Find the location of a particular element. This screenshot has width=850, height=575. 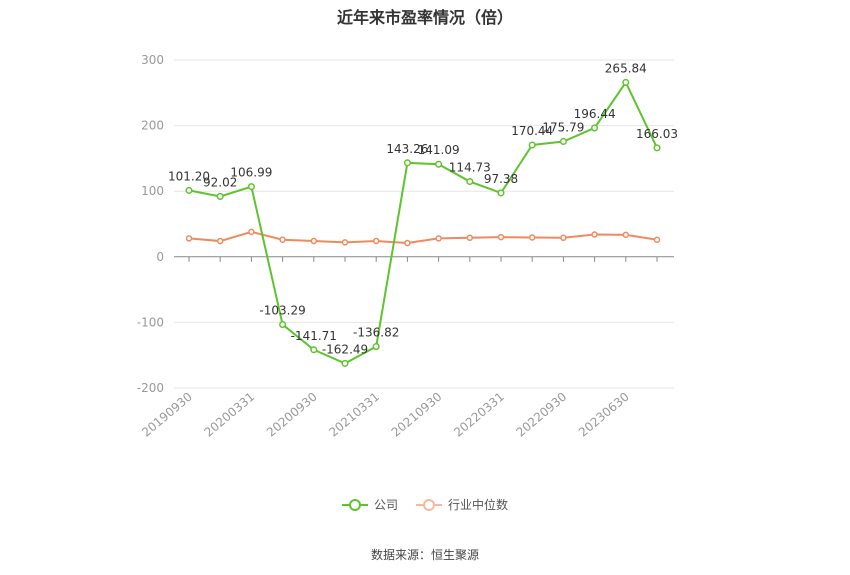

company-data-label: 170.44 is located at coordinates (532, 131).